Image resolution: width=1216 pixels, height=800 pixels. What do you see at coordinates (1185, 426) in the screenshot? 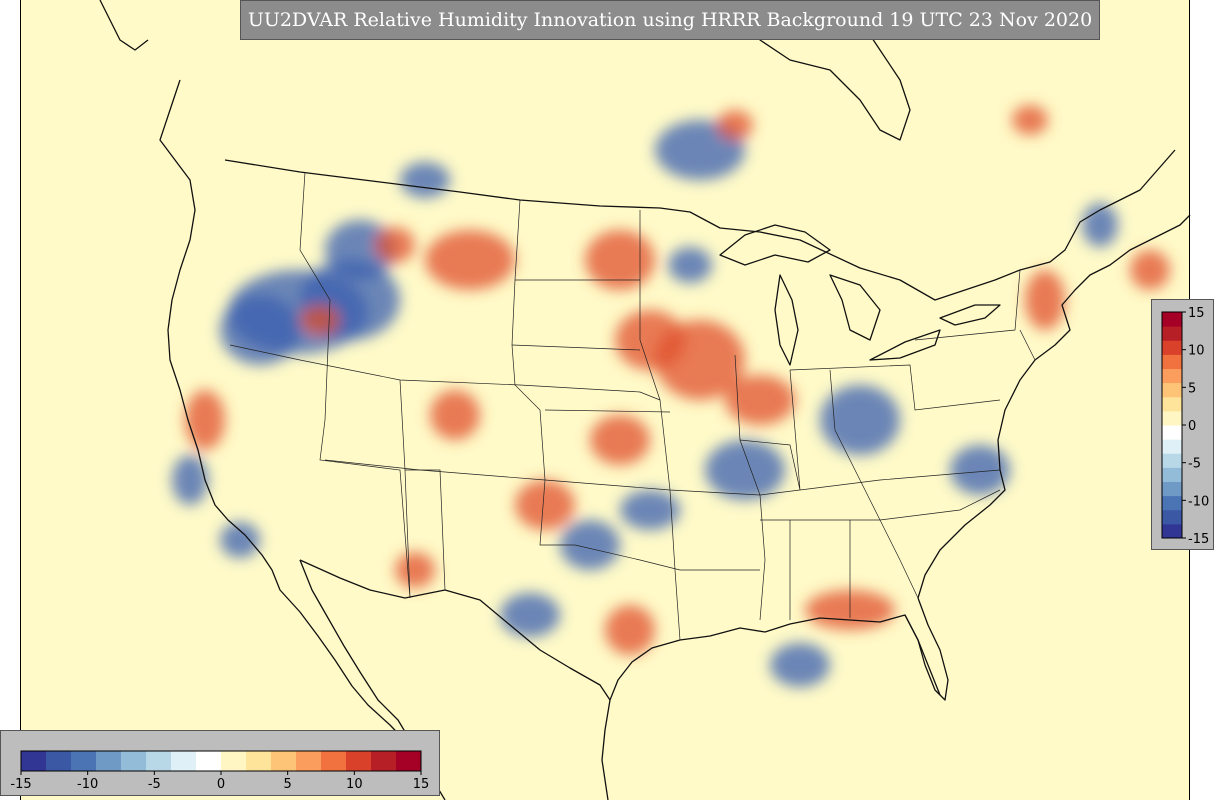
I see `vertical-colorbar-graphic: -15 -10 -5 0 5 10 15` at bounding box center [1185, 426].